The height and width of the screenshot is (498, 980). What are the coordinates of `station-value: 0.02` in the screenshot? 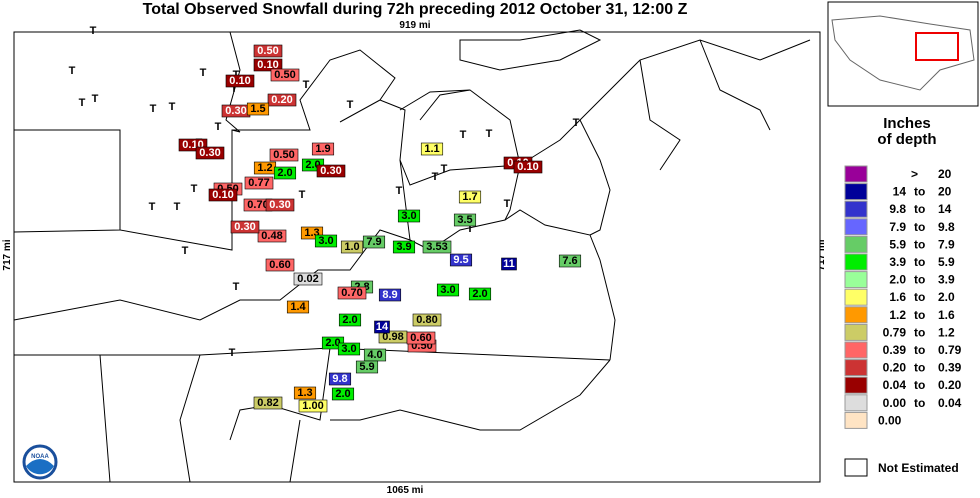 It's located at (307, 279).